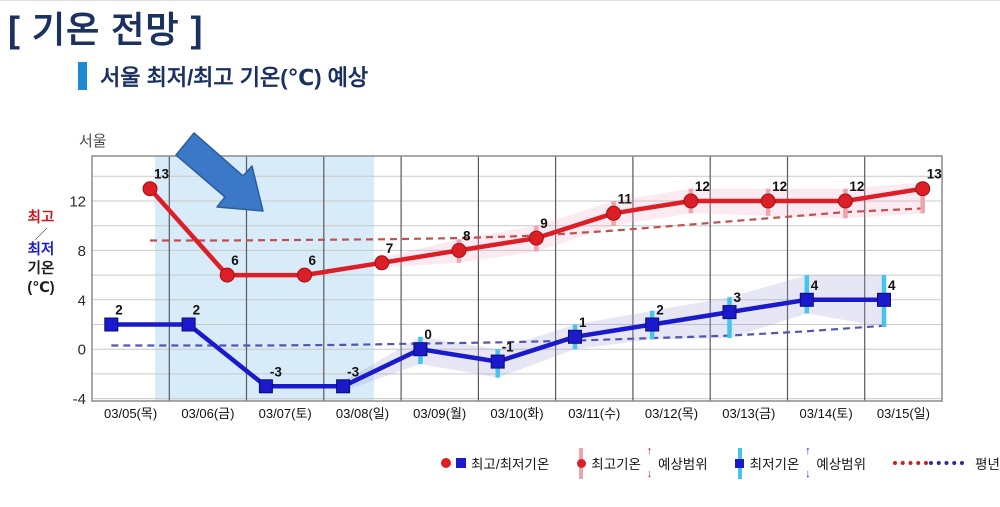 Image resolution: width=1000 pixels, height=507 pixels. What do you see at coordinates (738, 297) in the screenshot?
I see `data-label: 3` at bounding box center [738, 297].